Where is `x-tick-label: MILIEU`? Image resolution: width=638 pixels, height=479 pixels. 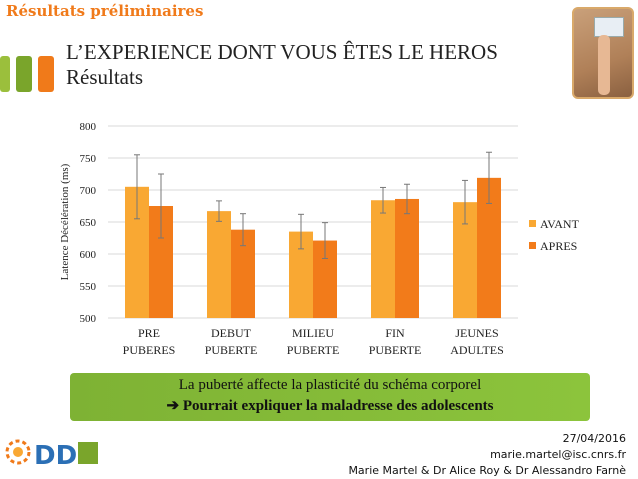 x-tick-label: MILIEU is located at coordinates (313, 333).